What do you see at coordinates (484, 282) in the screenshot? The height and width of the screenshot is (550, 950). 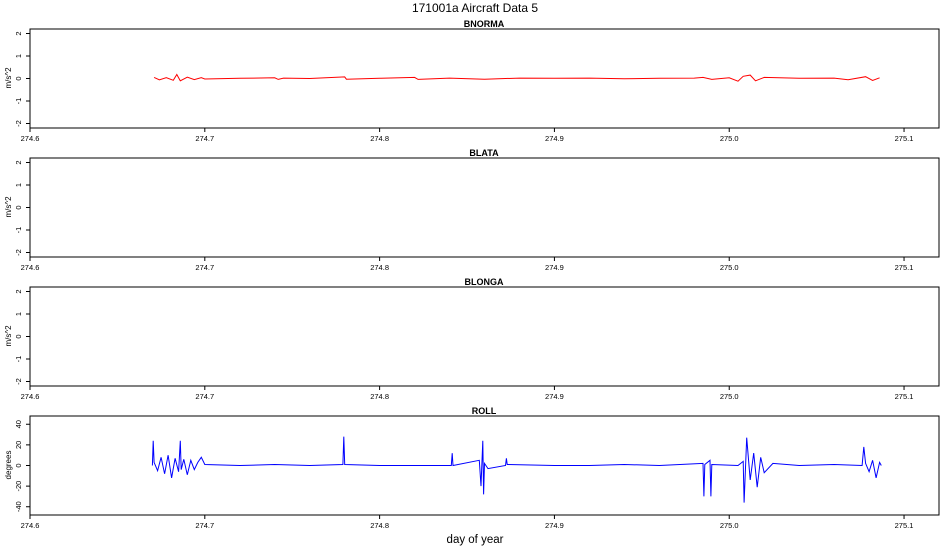 I see `panel-title: BLONGA` at bounding box center [484, 282].